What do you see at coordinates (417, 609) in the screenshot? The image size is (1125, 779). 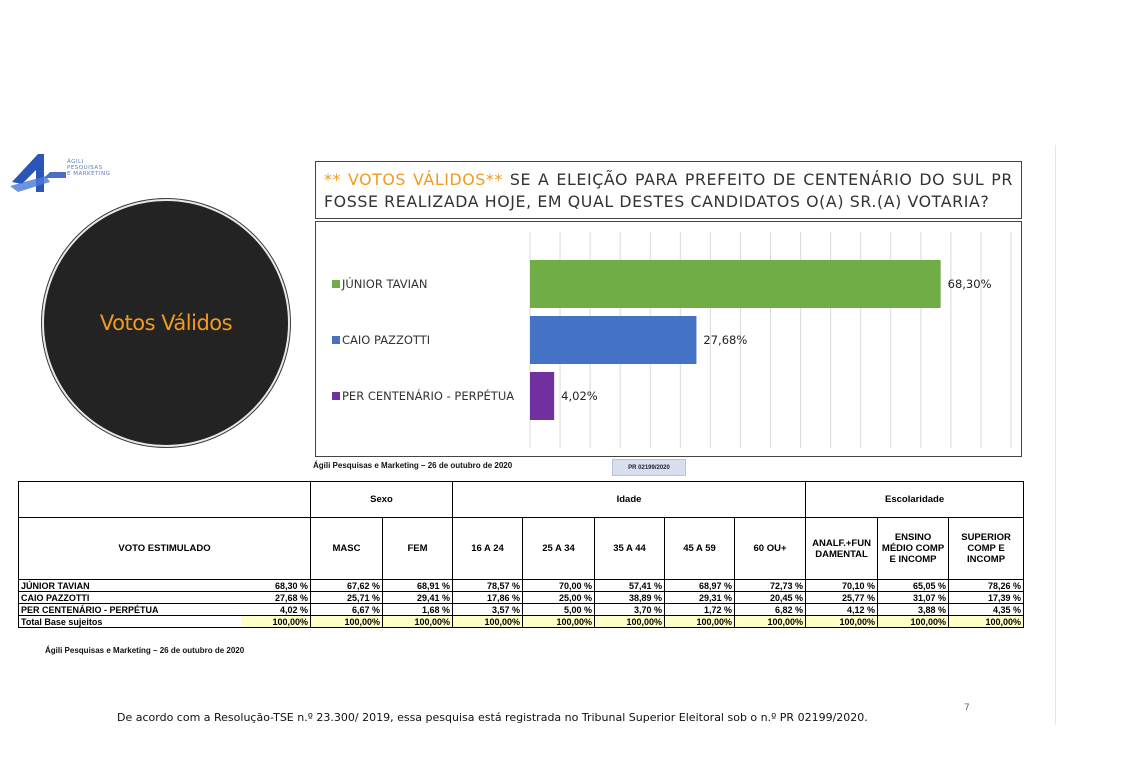 I see `value-cell: 1,68 %` at bounding box center [417, 609].